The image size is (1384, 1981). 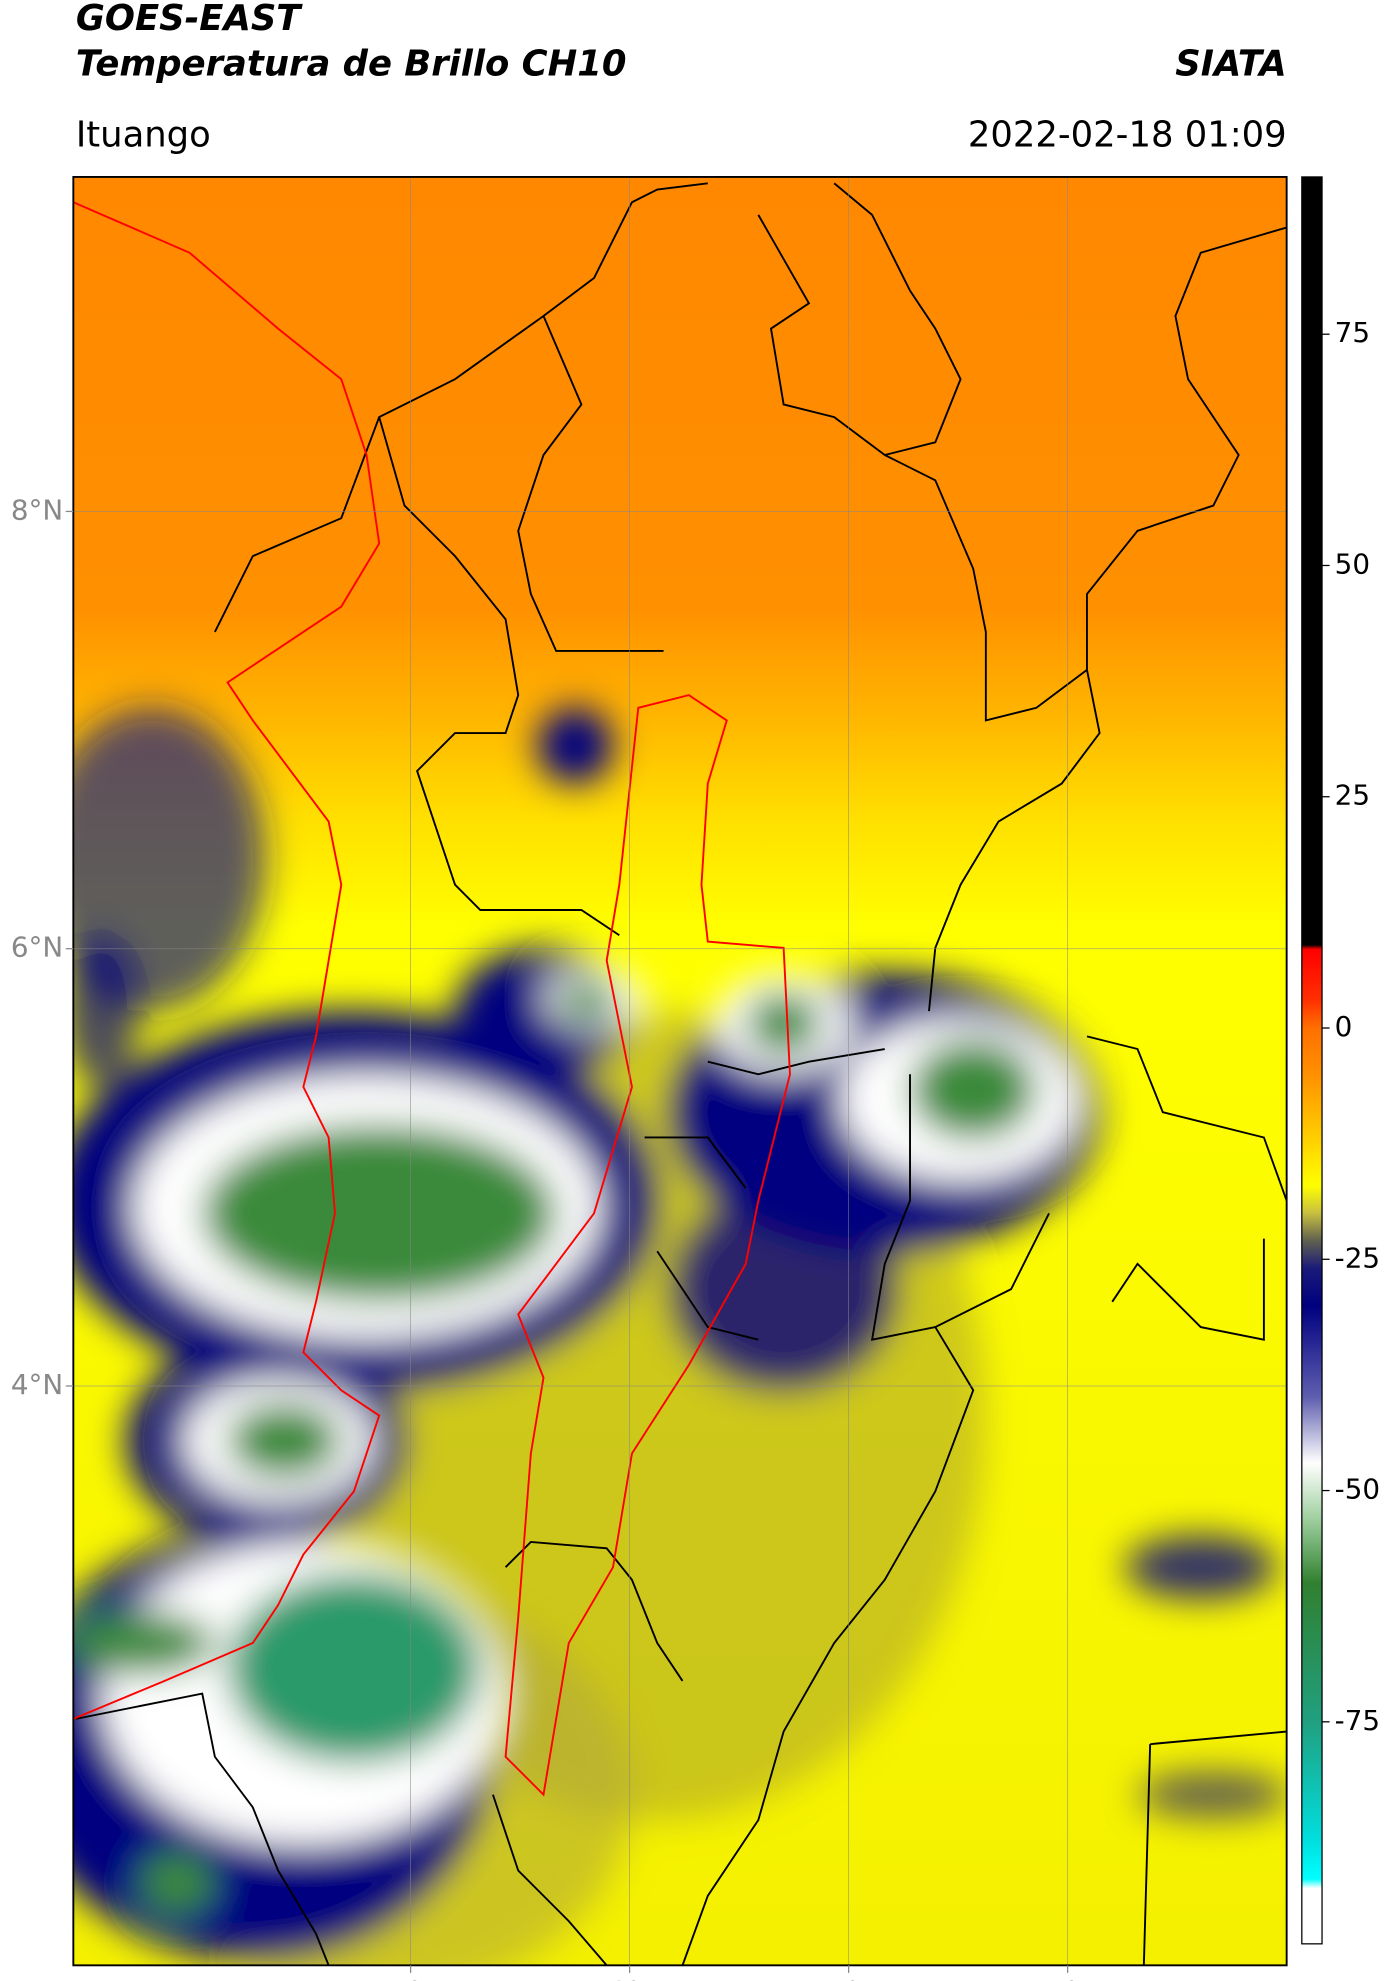 What do you see at coordinates (37, 947) in the screenshot?
I see `y-tick-label: 6°N` at bounding box center [37, 947].